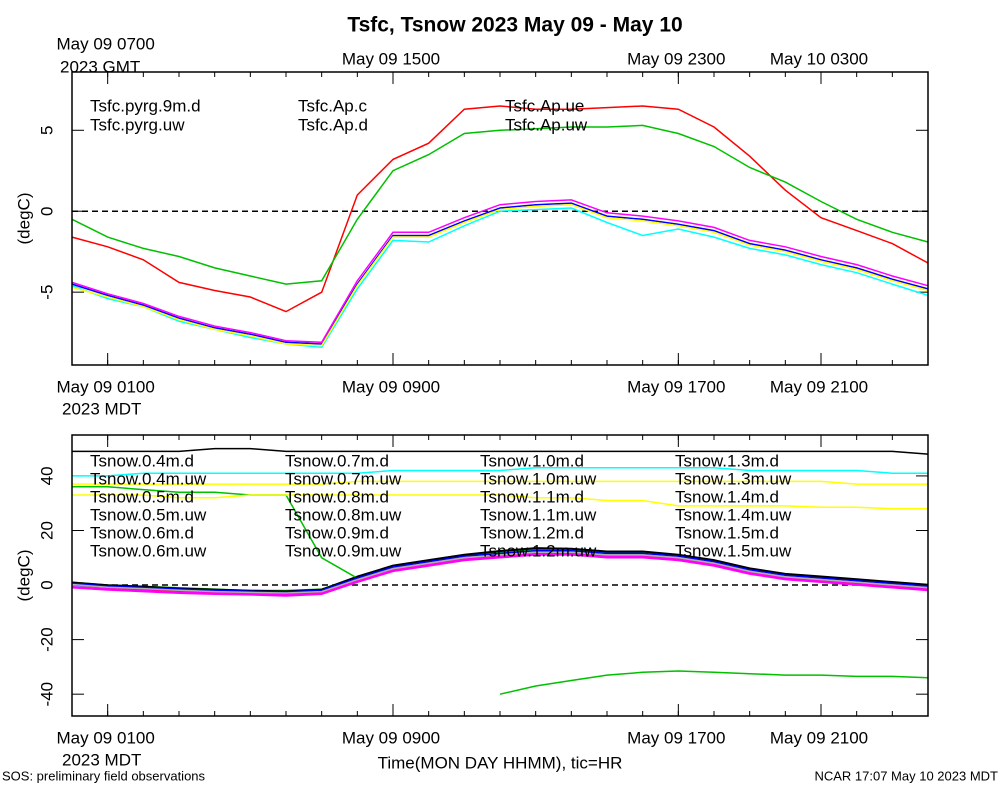 The height and width of the screenshot is (800, 1000). What do you see at coordinates (137, 124) in the screenshot?
I see `legend-entry: Tsfc.pyrg.uw` at bounding box center [137, 124].